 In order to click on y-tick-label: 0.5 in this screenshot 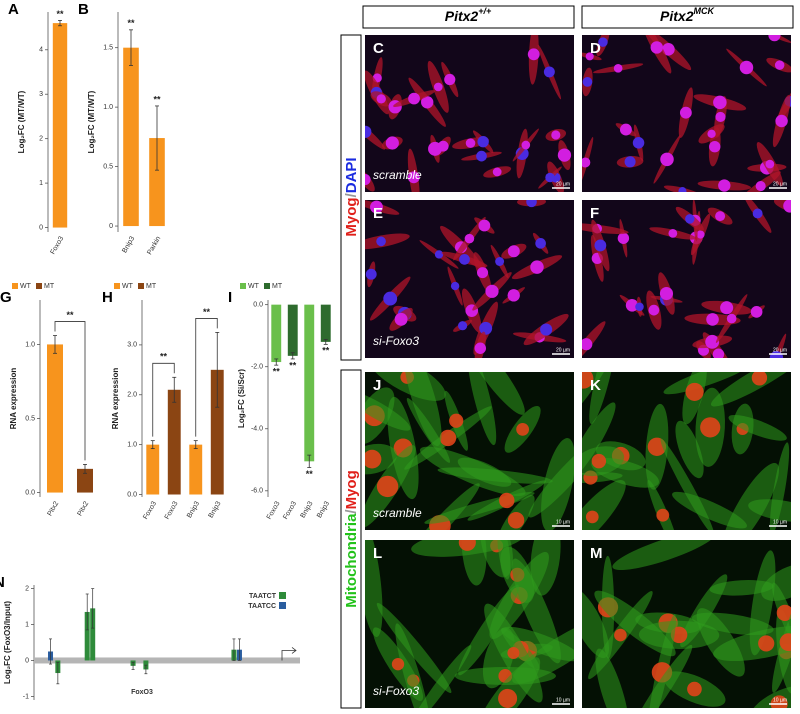, I will do `click(108, 166)`.